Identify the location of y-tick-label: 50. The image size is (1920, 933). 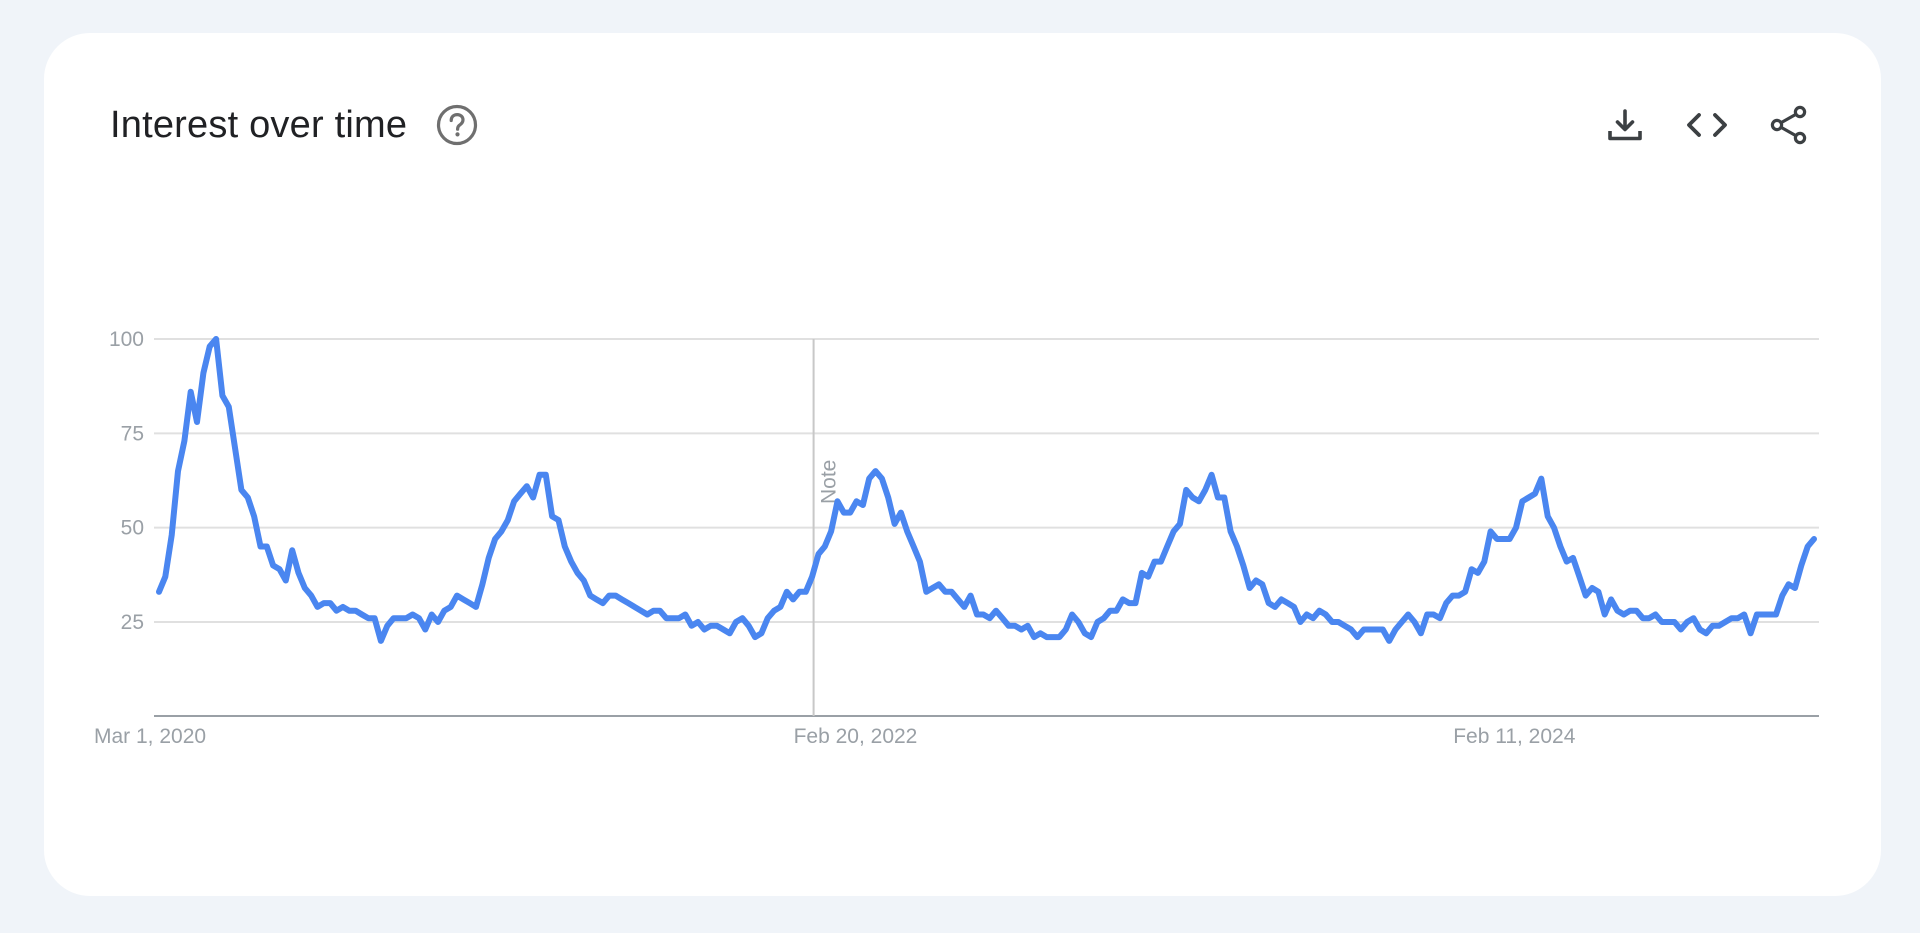
(132, 528).